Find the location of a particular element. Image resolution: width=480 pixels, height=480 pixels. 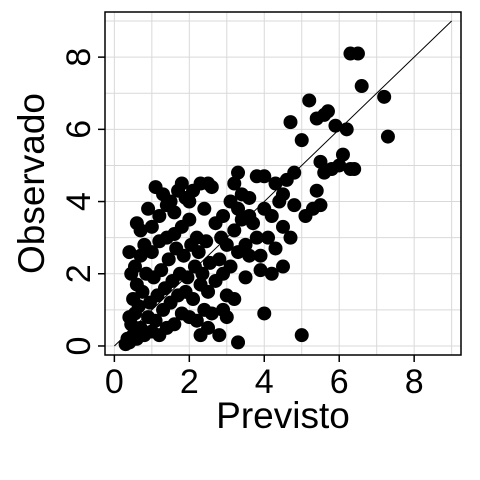

y-tick-label: 8 is located at coordinates (79, 57).